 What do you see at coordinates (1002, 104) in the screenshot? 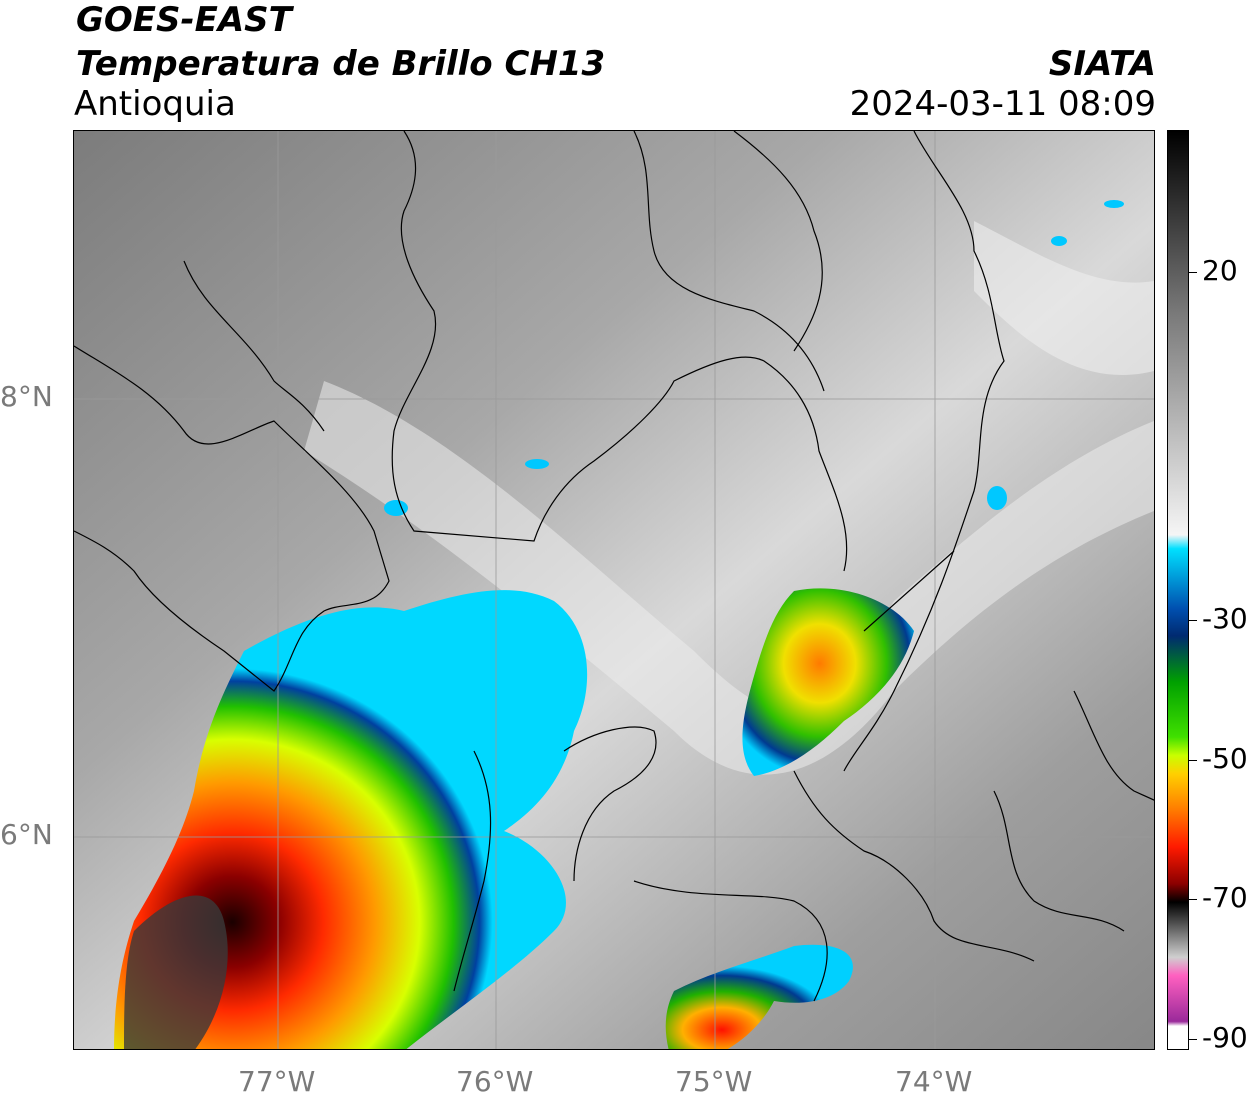
I see `datetime-label: 2024-03-11 08:09` at bounding box center [1002, 104].